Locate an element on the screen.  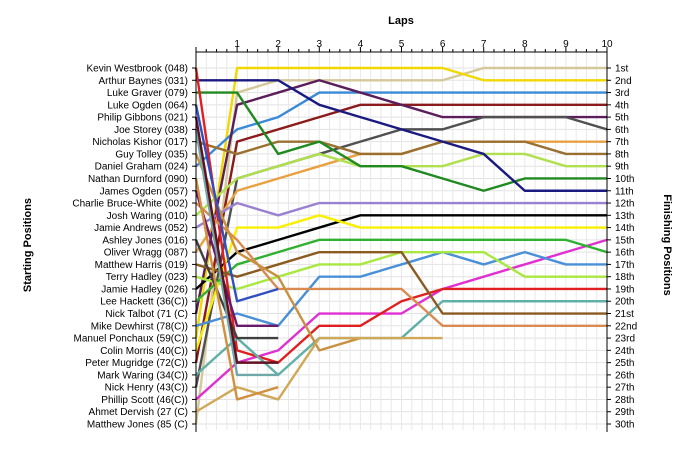
driver-label: Jamie Hadley (026) is located at coordinates (144, 289).